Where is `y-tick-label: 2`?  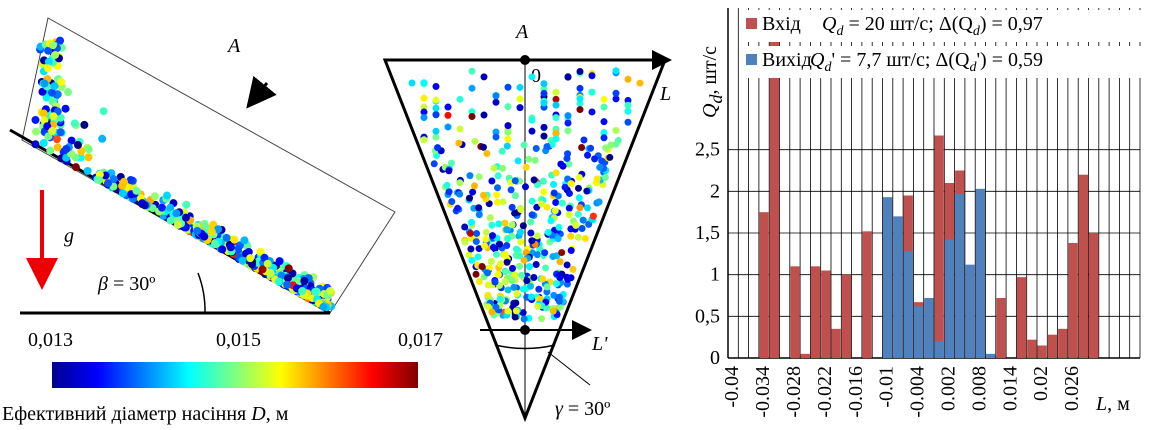
y-tick-label: 2 is located at coordinates (715, 191).